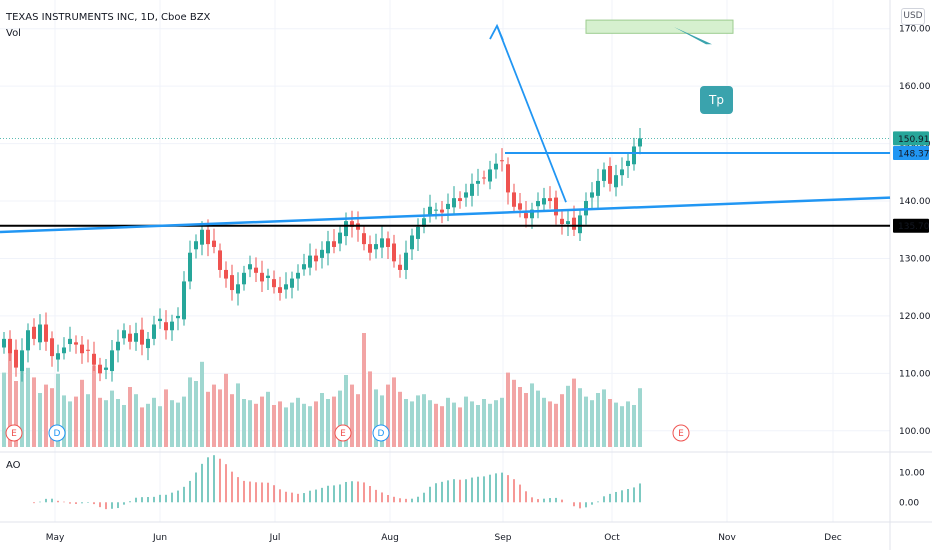 The image size is (932, 554). I want to click on price-label-text: 135.70, so click(914, 227).